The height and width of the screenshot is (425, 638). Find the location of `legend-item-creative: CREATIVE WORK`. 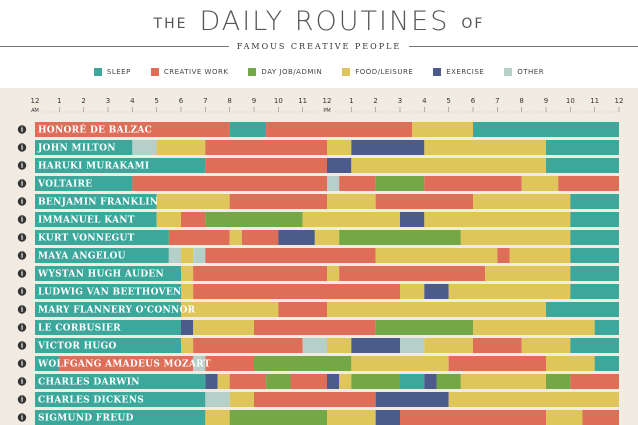

legend-item-creative: CREATIVE WORK is located at coordinates (189, 72).